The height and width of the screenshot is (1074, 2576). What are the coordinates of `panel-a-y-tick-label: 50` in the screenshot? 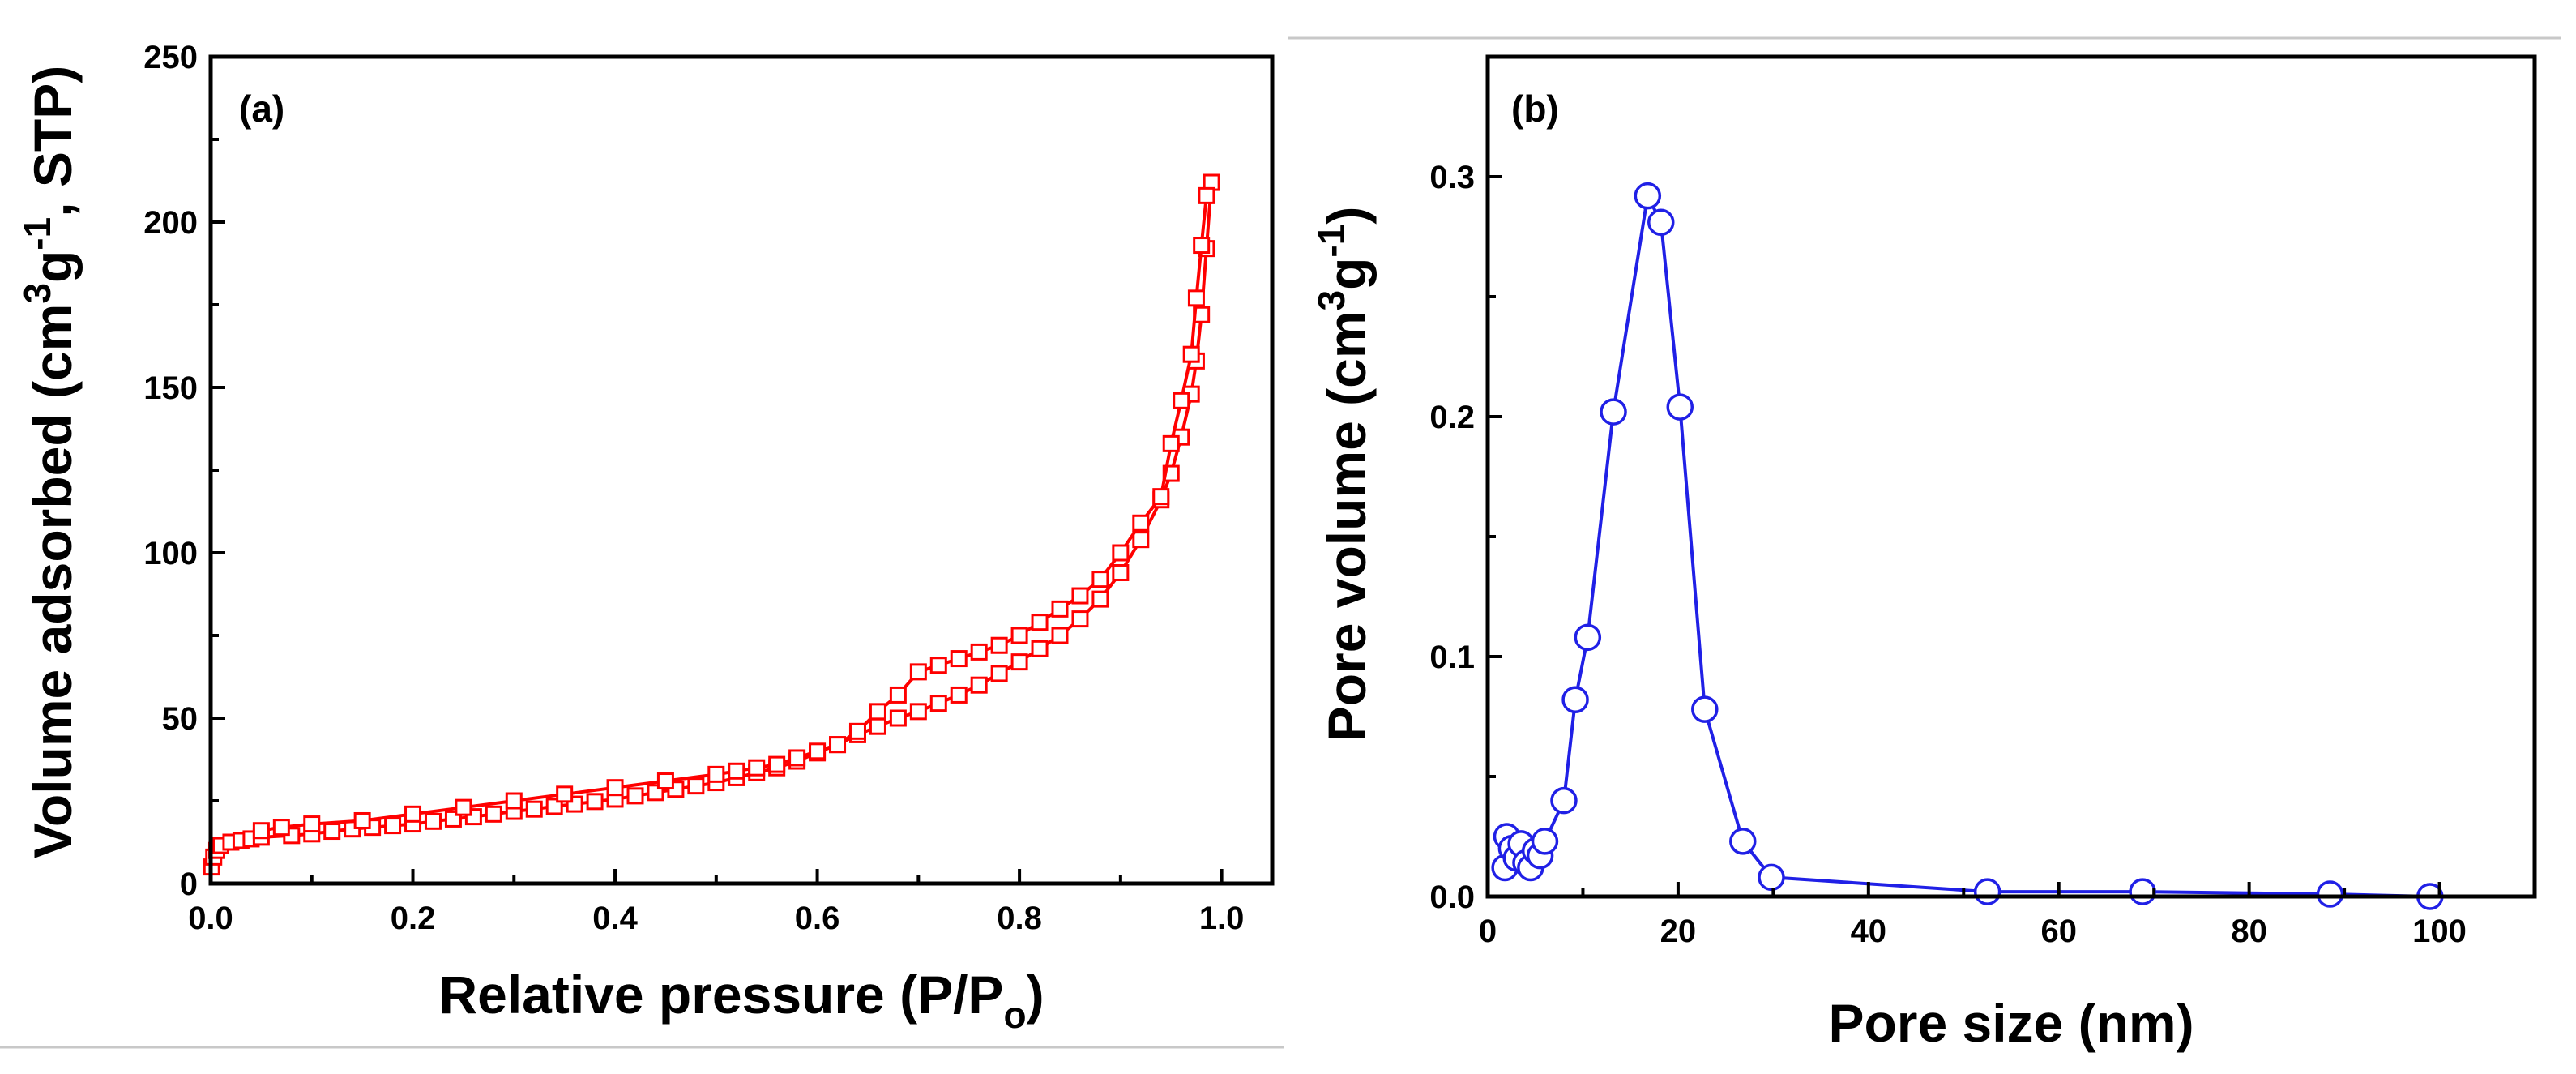 It's located at (180, 719).